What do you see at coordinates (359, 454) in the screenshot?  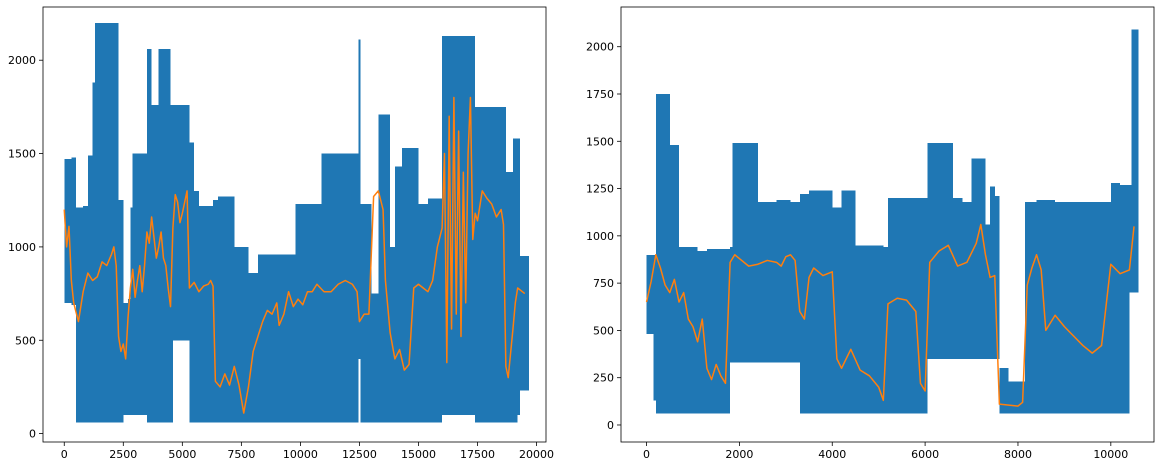 I see `x-tick-label: 12500` at bounding box center [359, 454].